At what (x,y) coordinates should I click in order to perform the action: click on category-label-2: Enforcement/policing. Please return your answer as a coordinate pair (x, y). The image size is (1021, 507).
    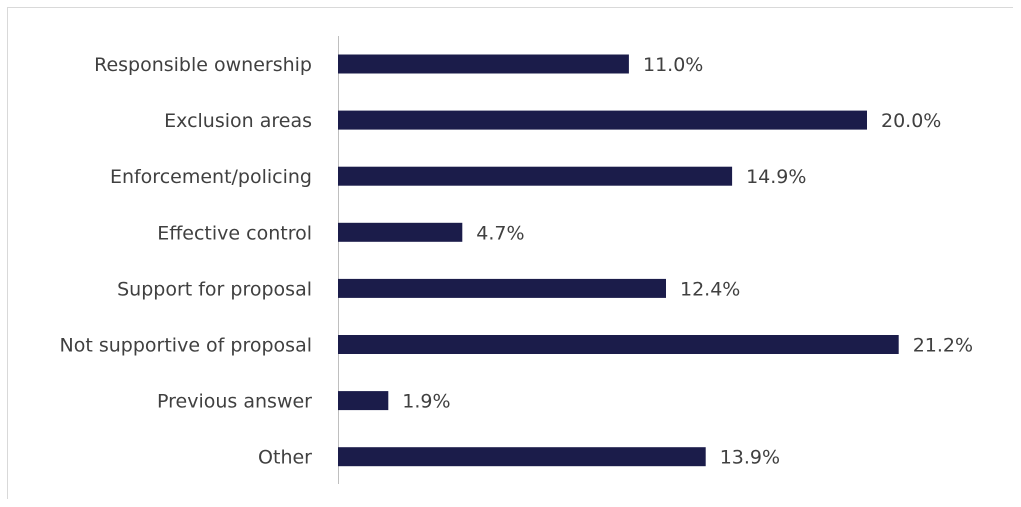
    Looking at the image, I should click on (211, 177).